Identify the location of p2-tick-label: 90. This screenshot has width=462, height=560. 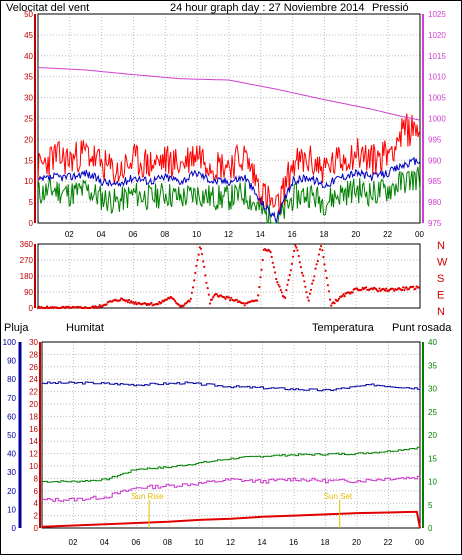
(28, 292).